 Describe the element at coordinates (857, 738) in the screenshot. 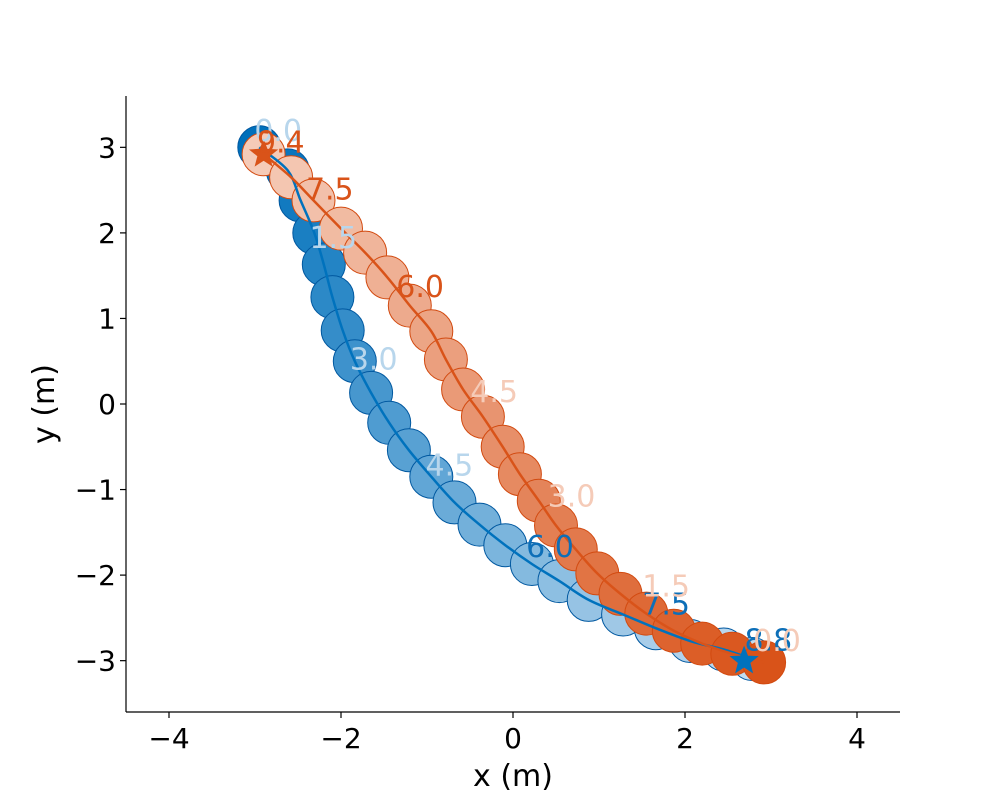

I see `x-tick-label: 4` at that location.